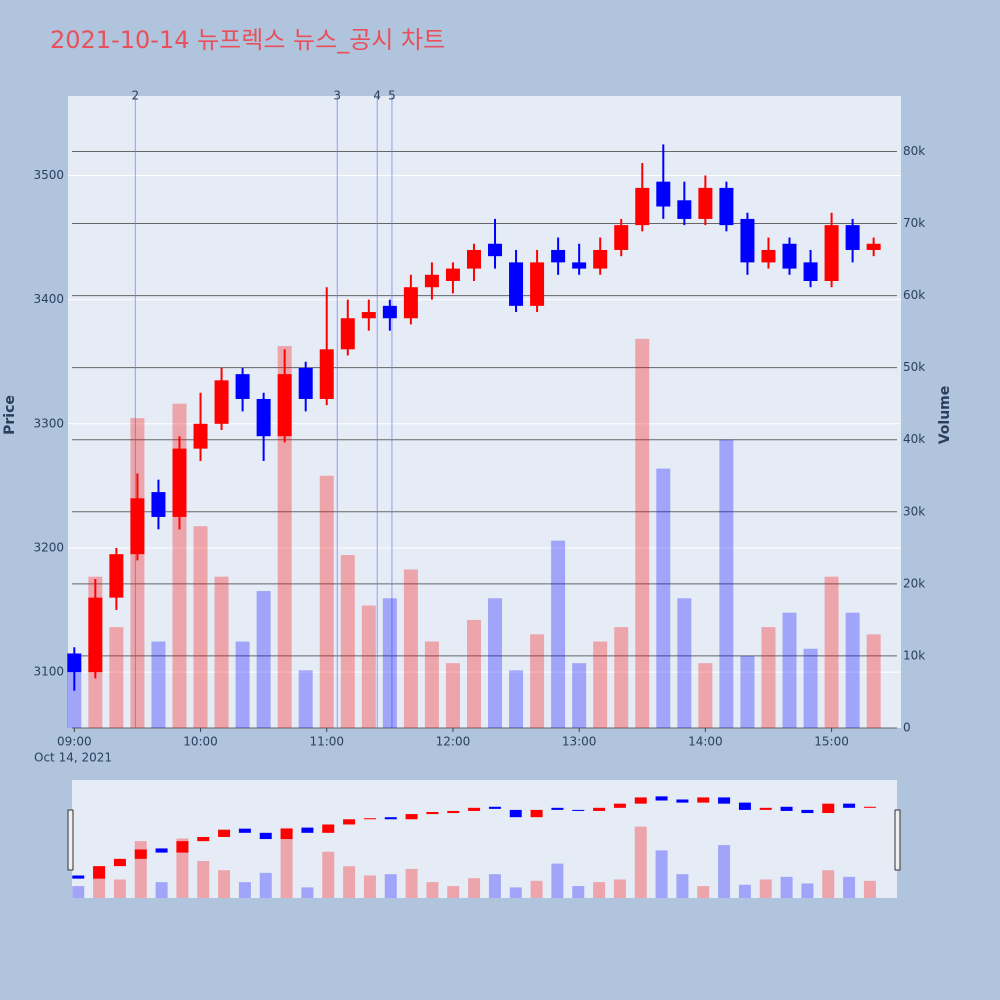 Image resolution: width=1000 pixels, height=1000 pixels. Describe the element at coordinates (10, 415) in the screenshot. I see `y-axis-title: Price` at that location.